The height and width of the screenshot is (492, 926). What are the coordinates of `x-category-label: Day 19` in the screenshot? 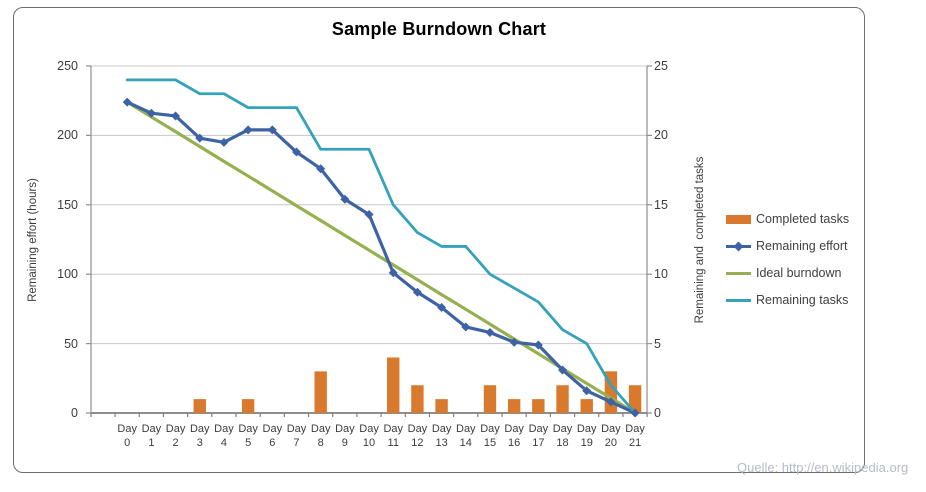 It's located at (586, 436).